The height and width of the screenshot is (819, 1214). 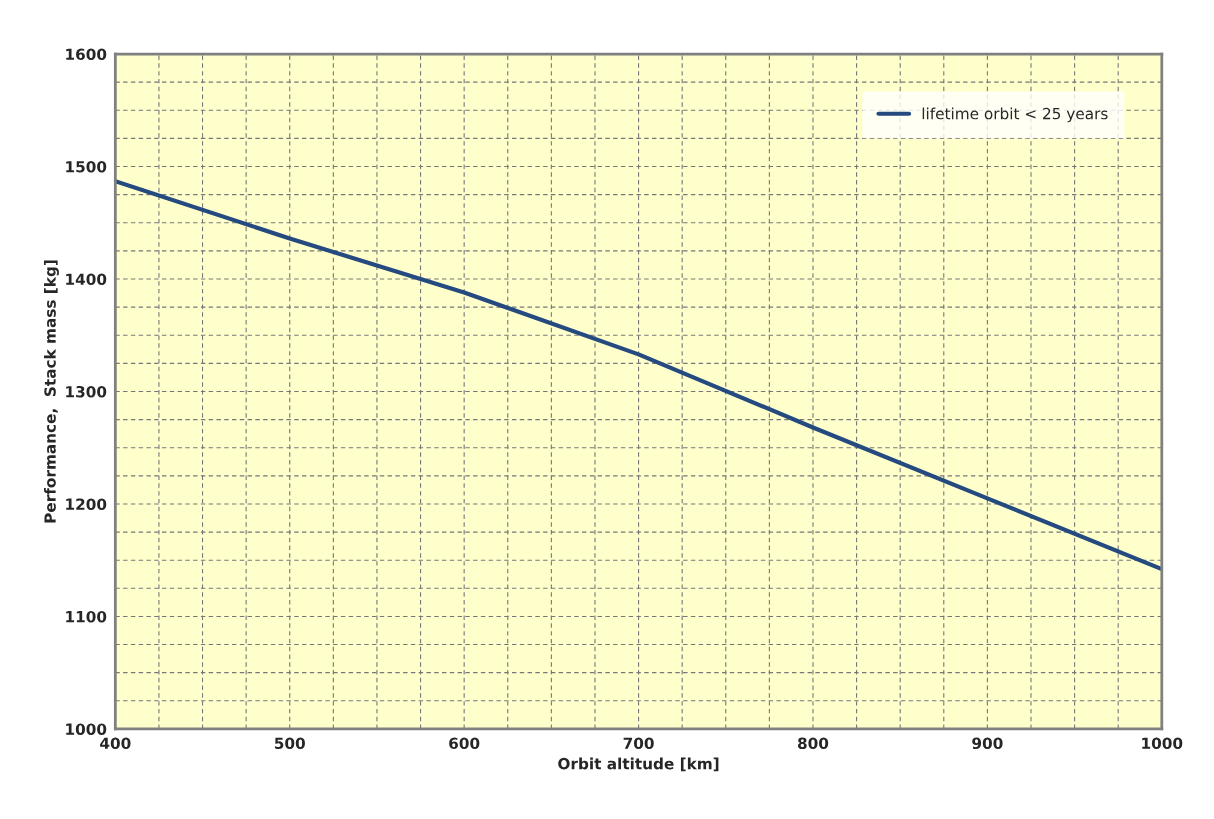 I want to click on x-axis-title: Orbit altitude [km], so click(x=638, y=764).